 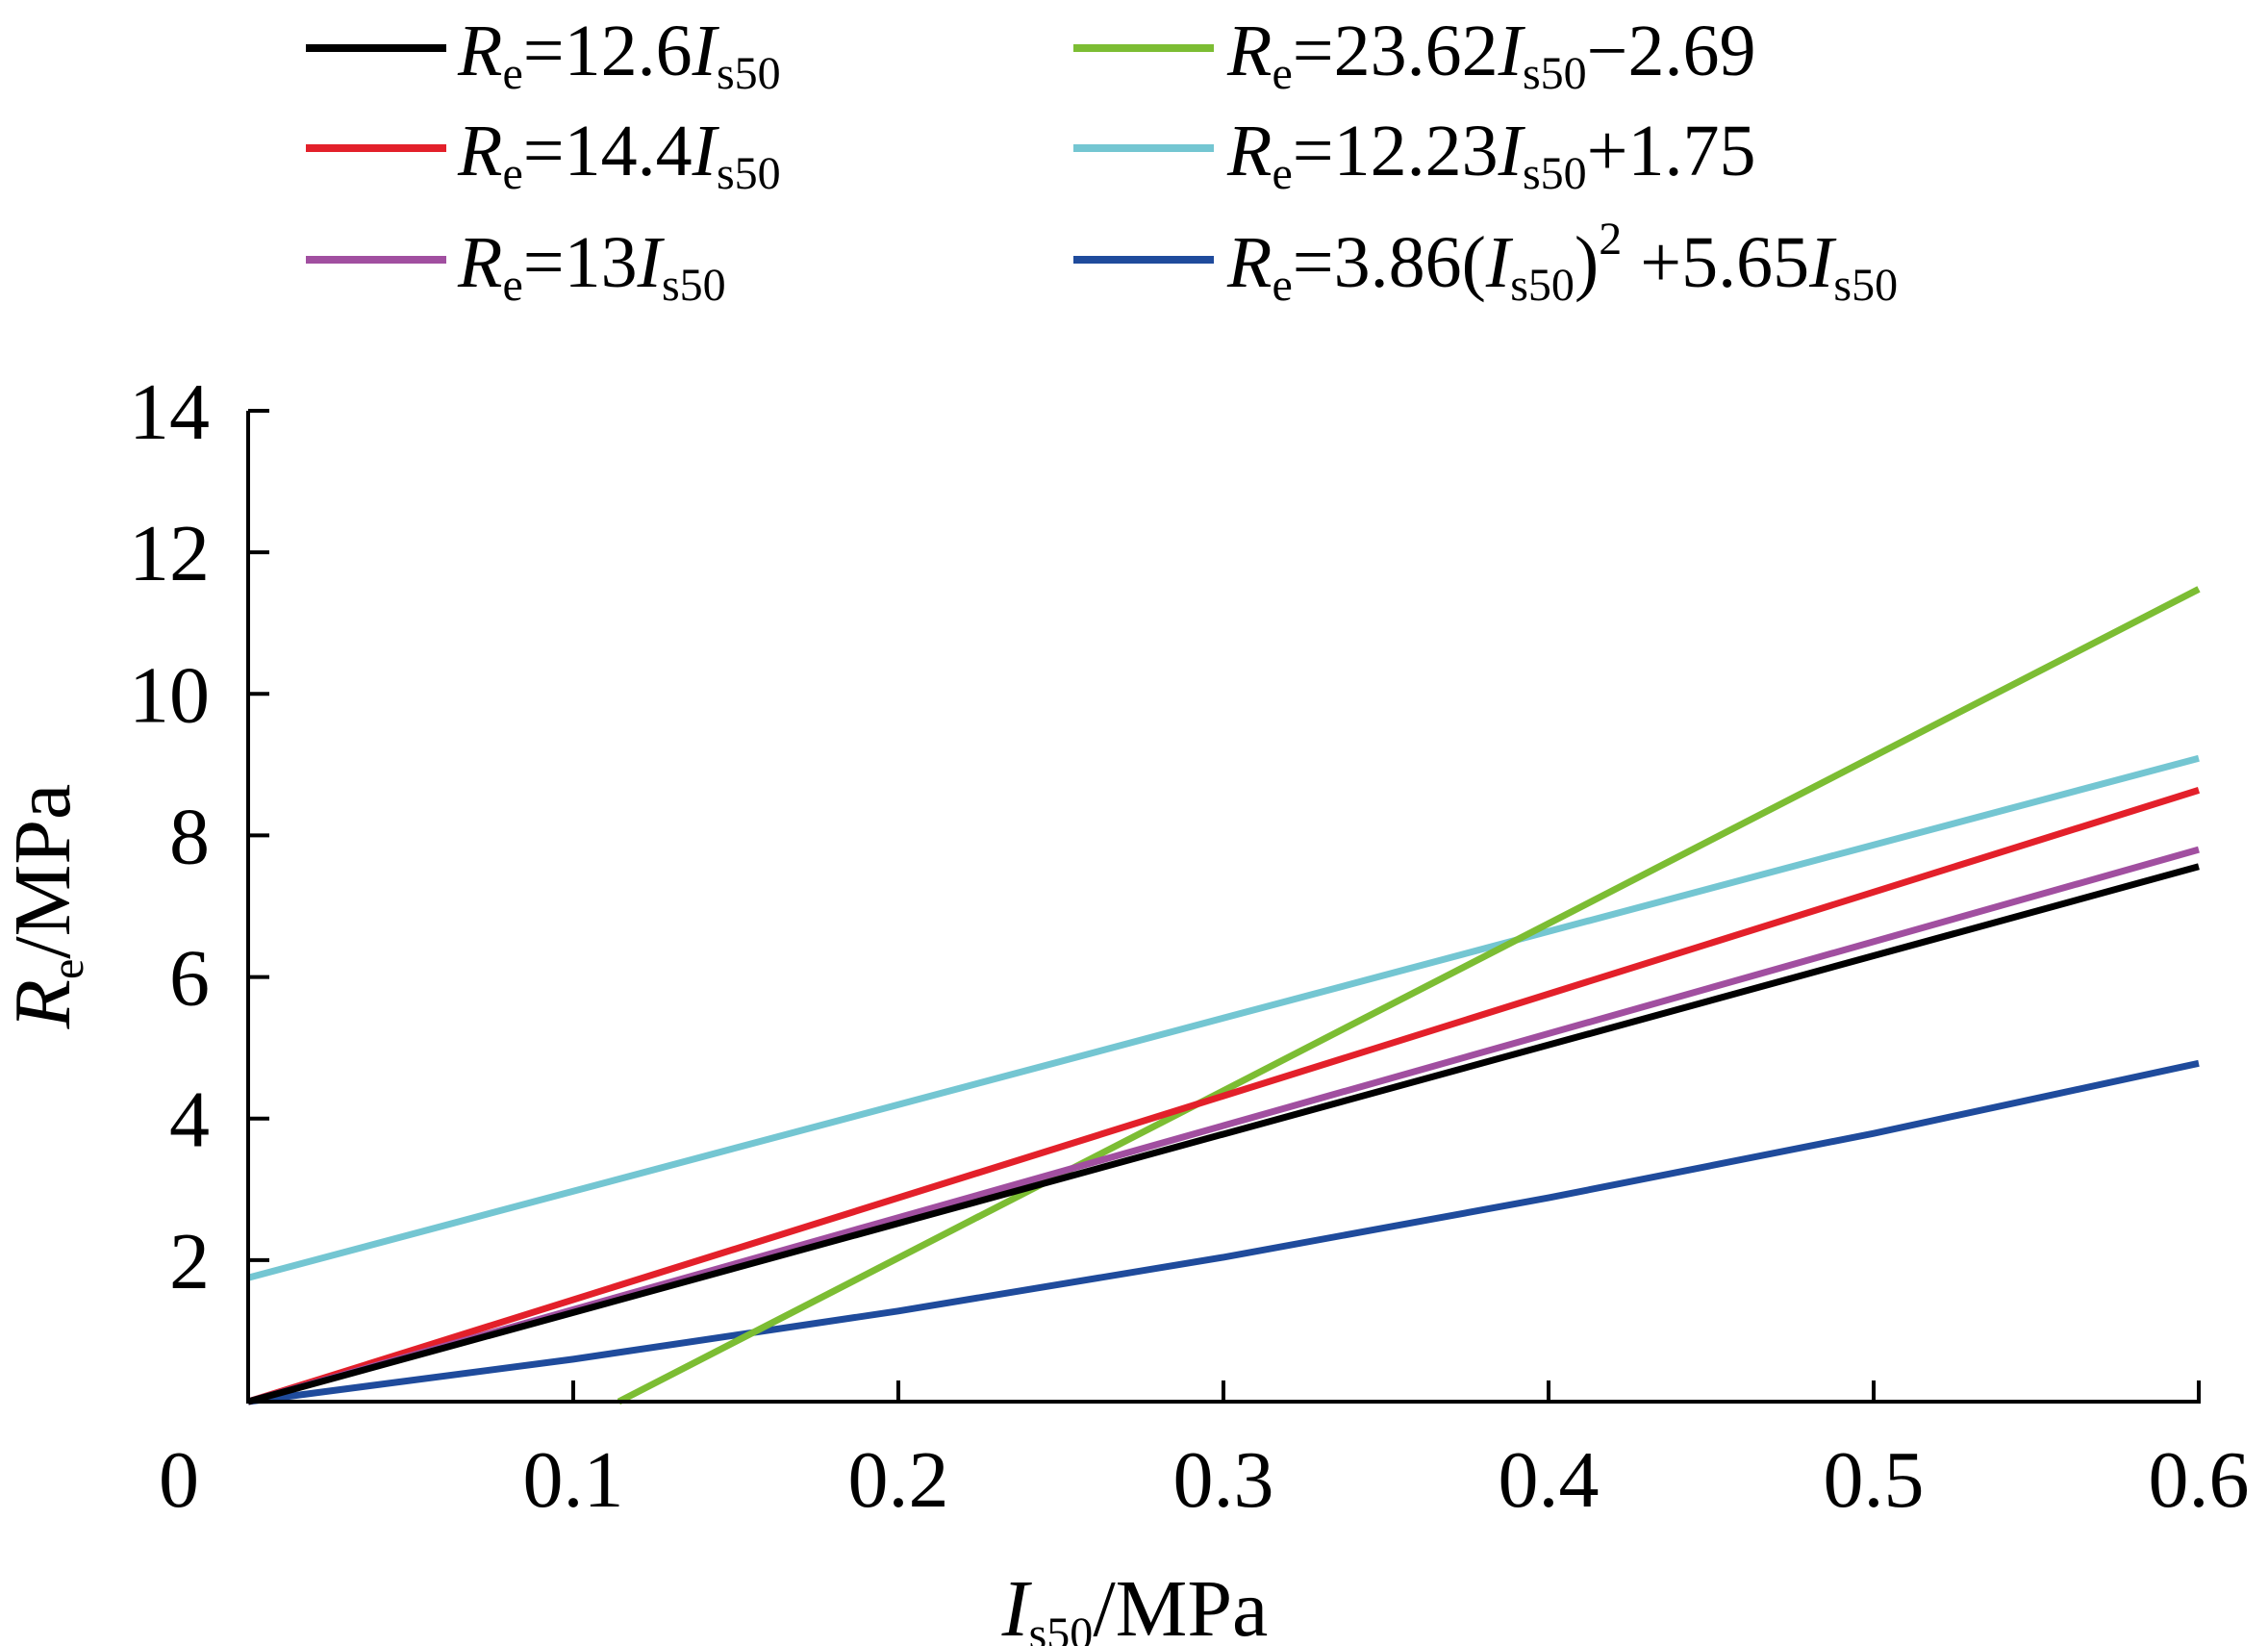 I want to click on y-tick-label: 4, so click(x=190, y=1120).